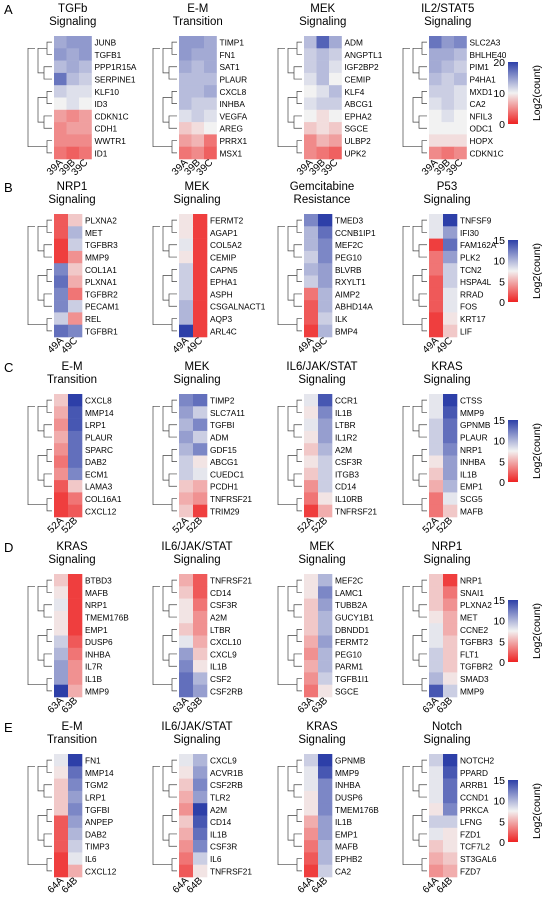  I want to click on sample-label: 63B, so click(70, 705).